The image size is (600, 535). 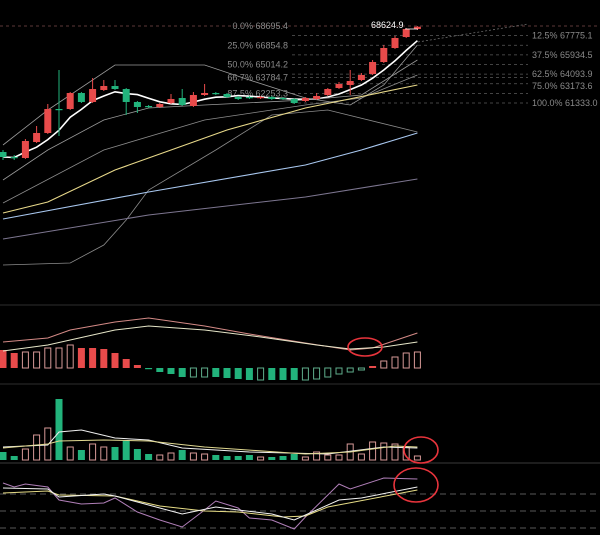 I want to click on fib-price: 65014.2, so click(x=271, y=65).